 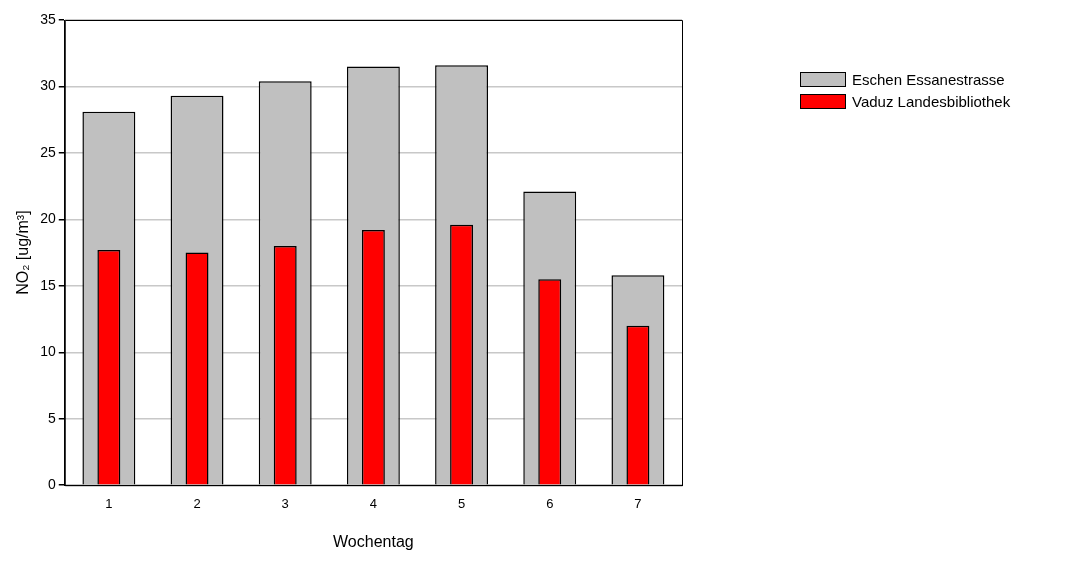 What do you see at coordinates (48, 284) in the screenshot?
I see `y-tick-label: 15` at bounding box center [48, 284].